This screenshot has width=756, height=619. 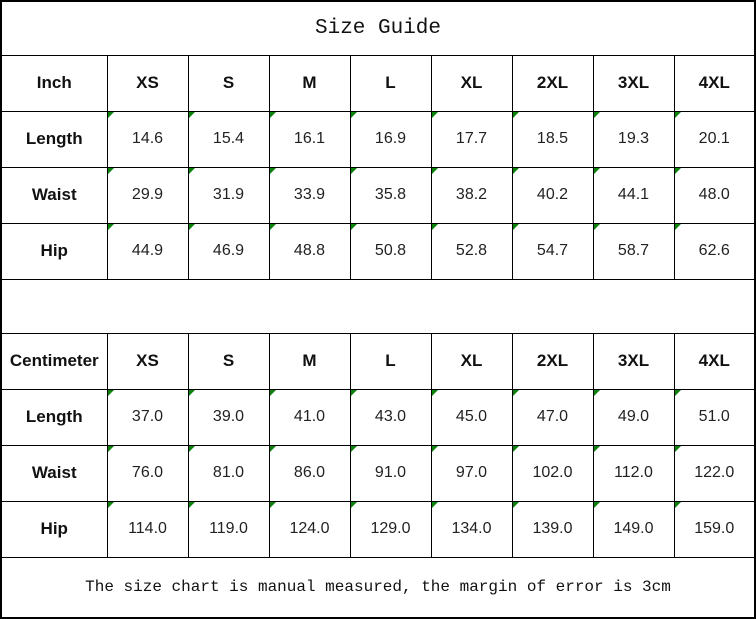 What do you see at coordinates (390, 139) in the screenshot?
I see `size-value-cell: 16.9` at bounding box center [390, 139].